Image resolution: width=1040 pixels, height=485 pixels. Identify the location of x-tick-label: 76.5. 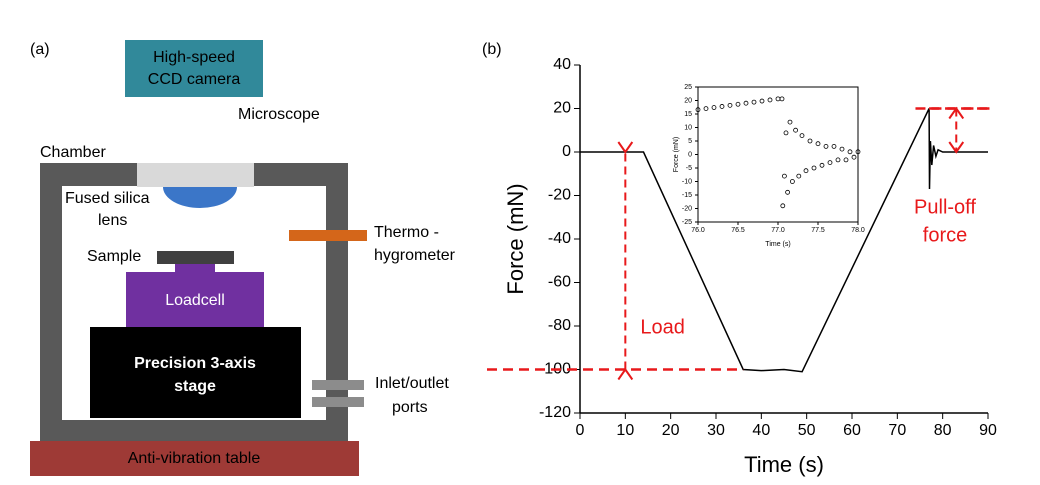
(738, 230).